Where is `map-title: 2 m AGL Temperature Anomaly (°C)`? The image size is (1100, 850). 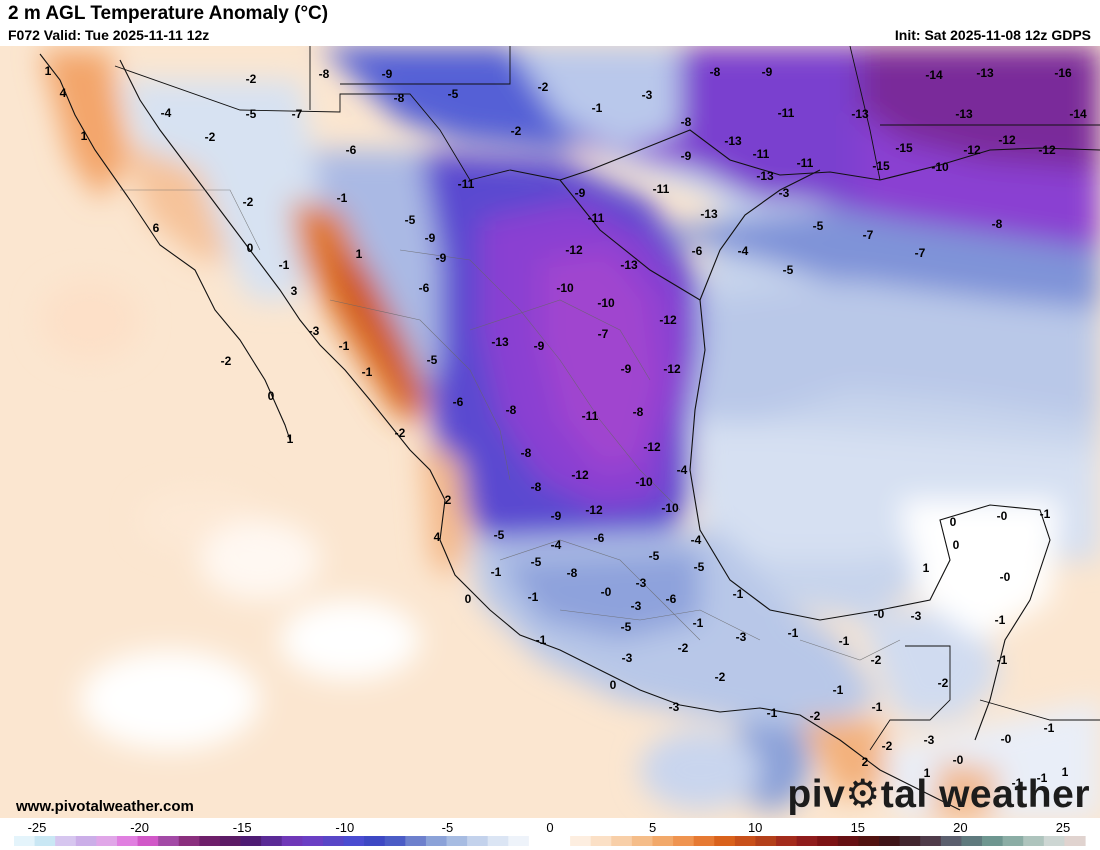
map-title: 2 m AGL Temperature Anomaly (°C) is located at coordinates (168, 13).